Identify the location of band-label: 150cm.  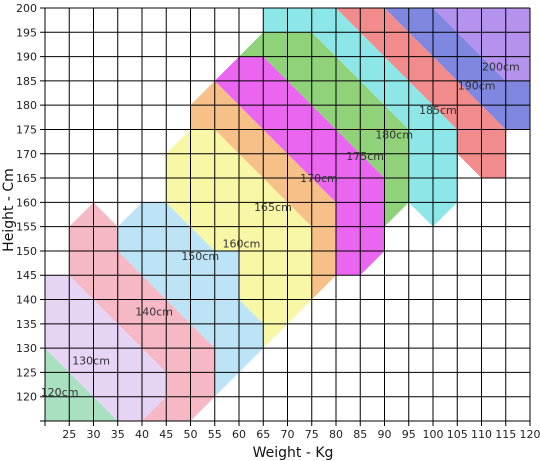
(200, 256).